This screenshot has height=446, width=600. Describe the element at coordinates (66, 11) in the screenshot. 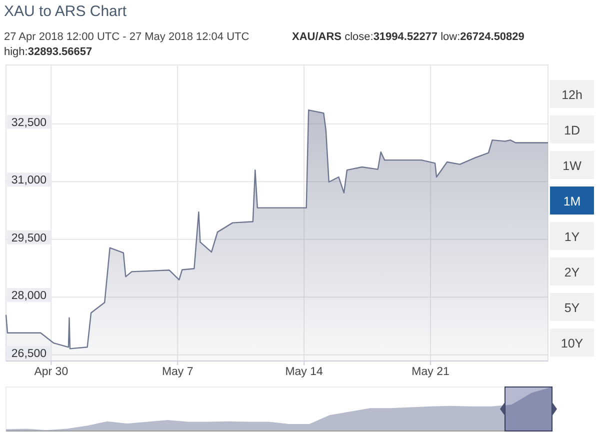

I see `chart-title: XAU to ARS Chart` at that location.